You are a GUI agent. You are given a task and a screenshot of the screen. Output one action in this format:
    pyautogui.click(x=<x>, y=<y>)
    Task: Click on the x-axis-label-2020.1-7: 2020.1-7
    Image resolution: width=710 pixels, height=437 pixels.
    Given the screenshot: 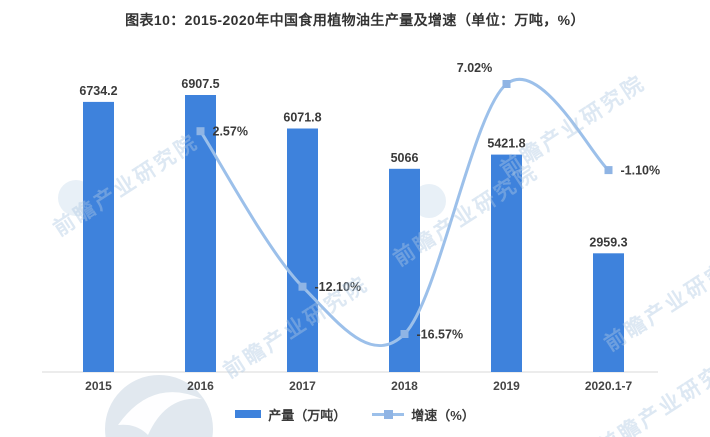 What is the action you would take?
    pyautogui.click(x=609, y=386)
    